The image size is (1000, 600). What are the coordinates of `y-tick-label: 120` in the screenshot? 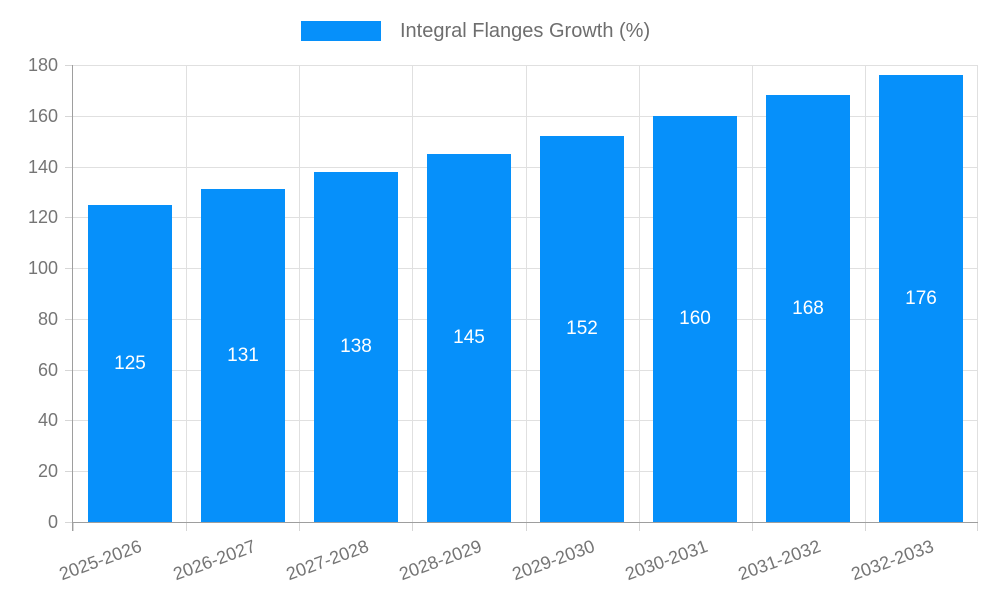 It's located at (42, 217).